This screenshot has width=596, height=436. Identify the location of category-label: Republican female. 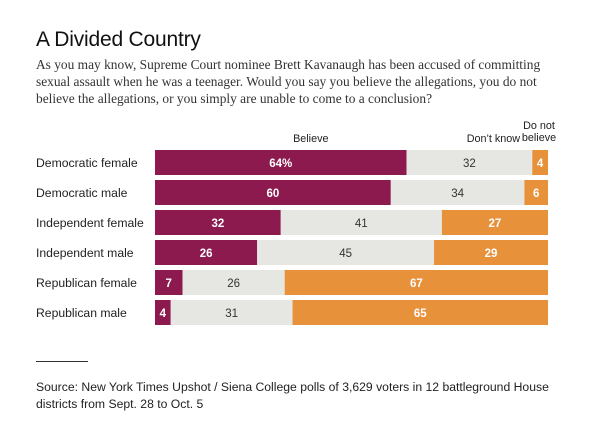
(86, 283).